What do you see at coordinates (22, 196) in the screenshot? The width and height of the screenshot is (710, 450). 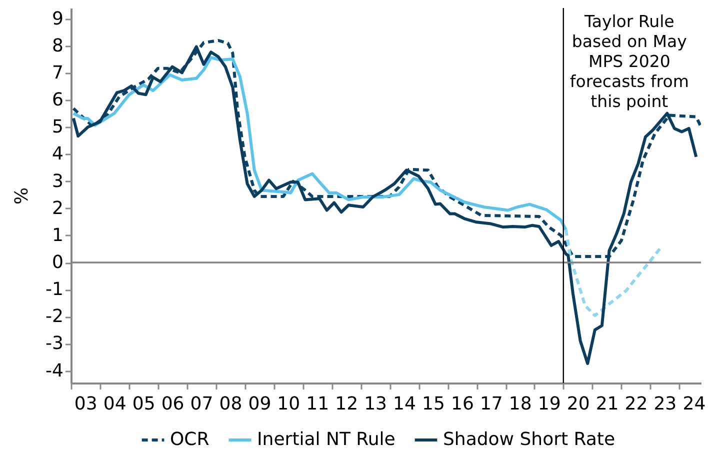 I see `y-axis-title: %` at bounding box center [22, 196].